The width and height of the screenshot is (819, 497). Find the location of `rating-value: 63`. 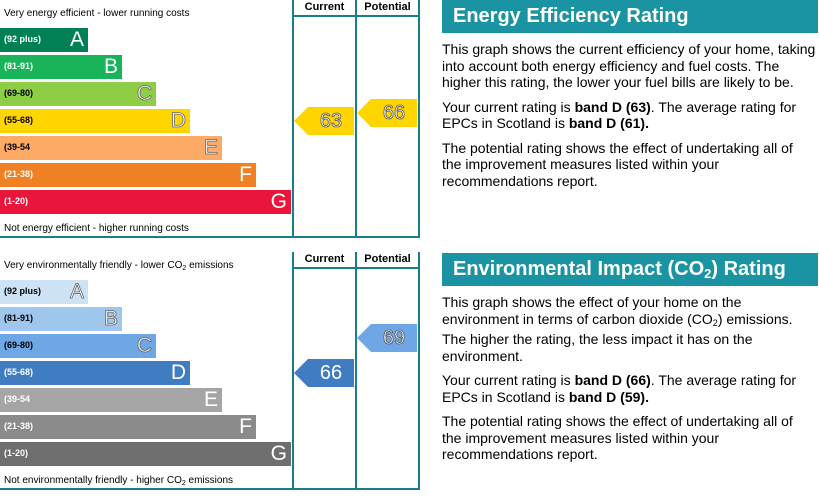

rating-value: 63 is located at coordinates (331, 121).